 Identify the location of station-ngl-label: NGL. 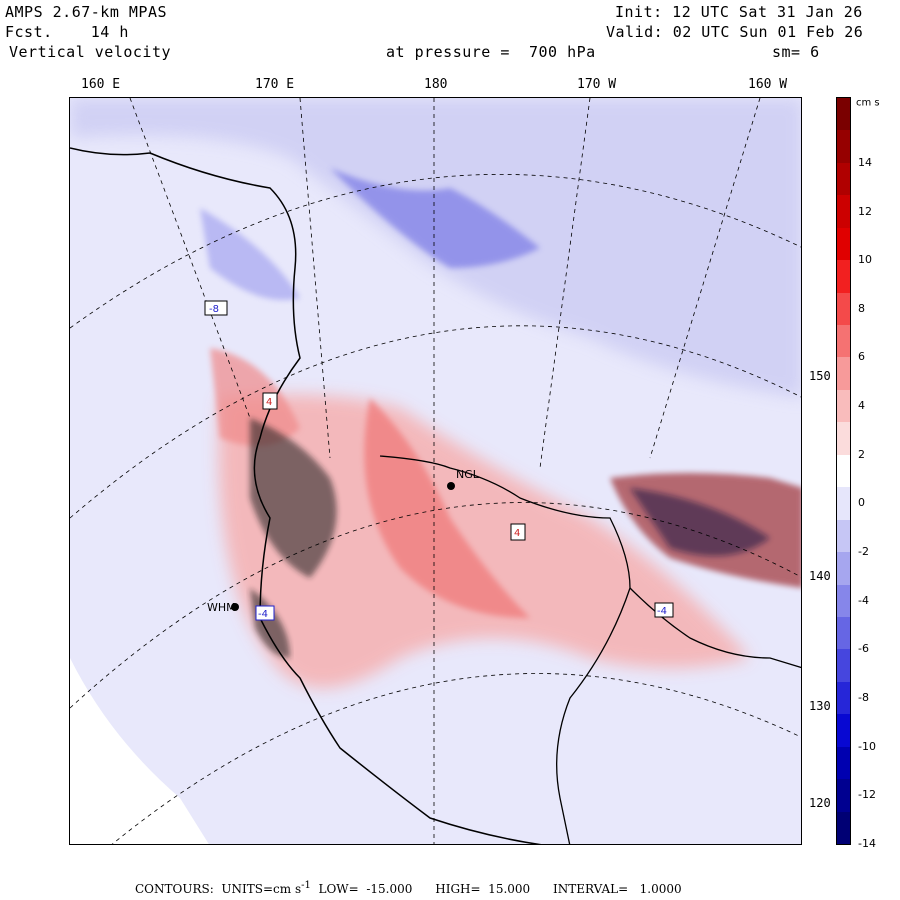
(467, 474).